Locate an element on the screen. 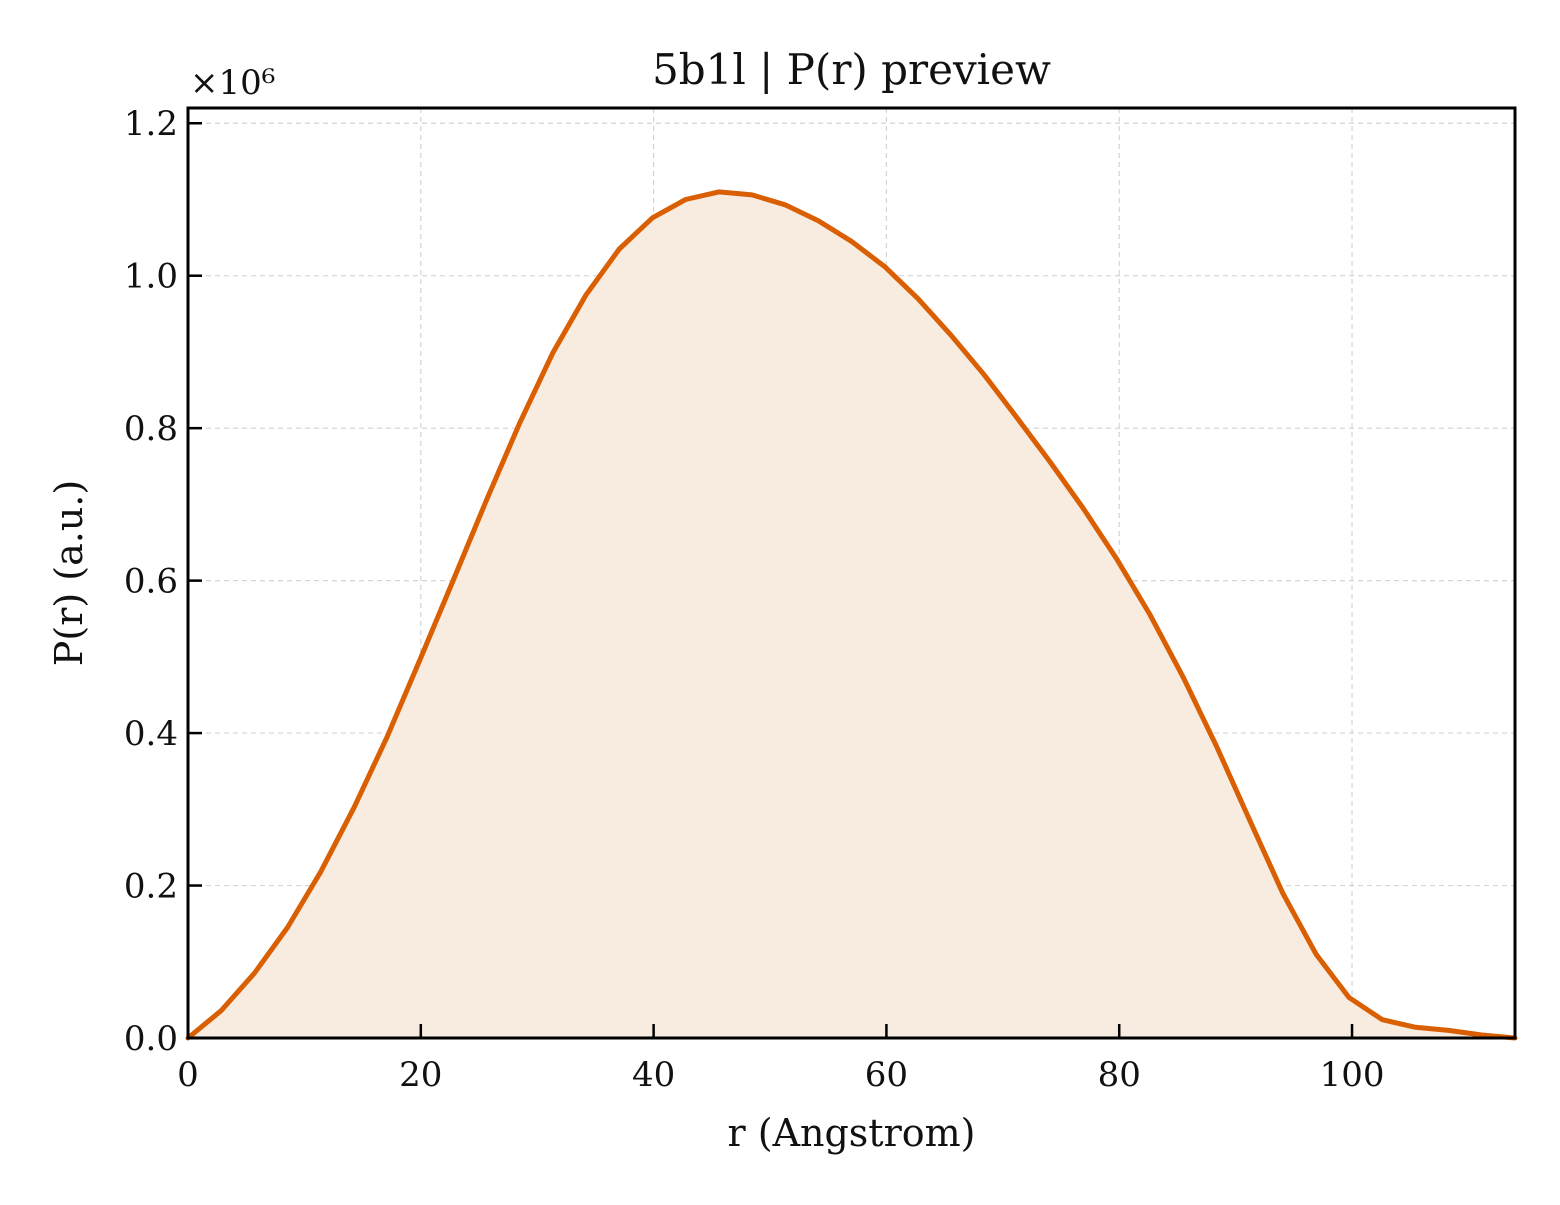 The height and width of the screenshot is (1205, 1560). x-tick-label: 100 is located at coordinates (1352, 1075).